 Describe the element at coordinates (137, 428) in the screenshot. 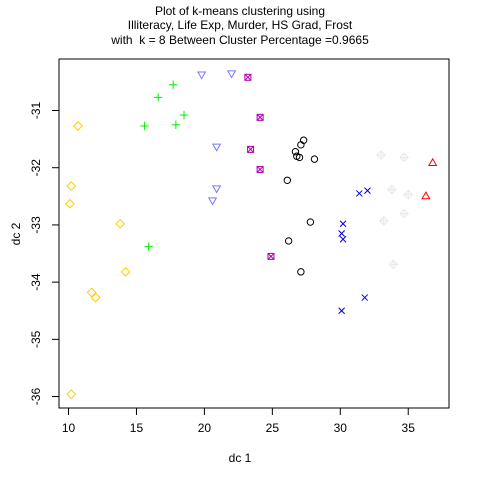

I see `x-tick-label: 15` at that location.